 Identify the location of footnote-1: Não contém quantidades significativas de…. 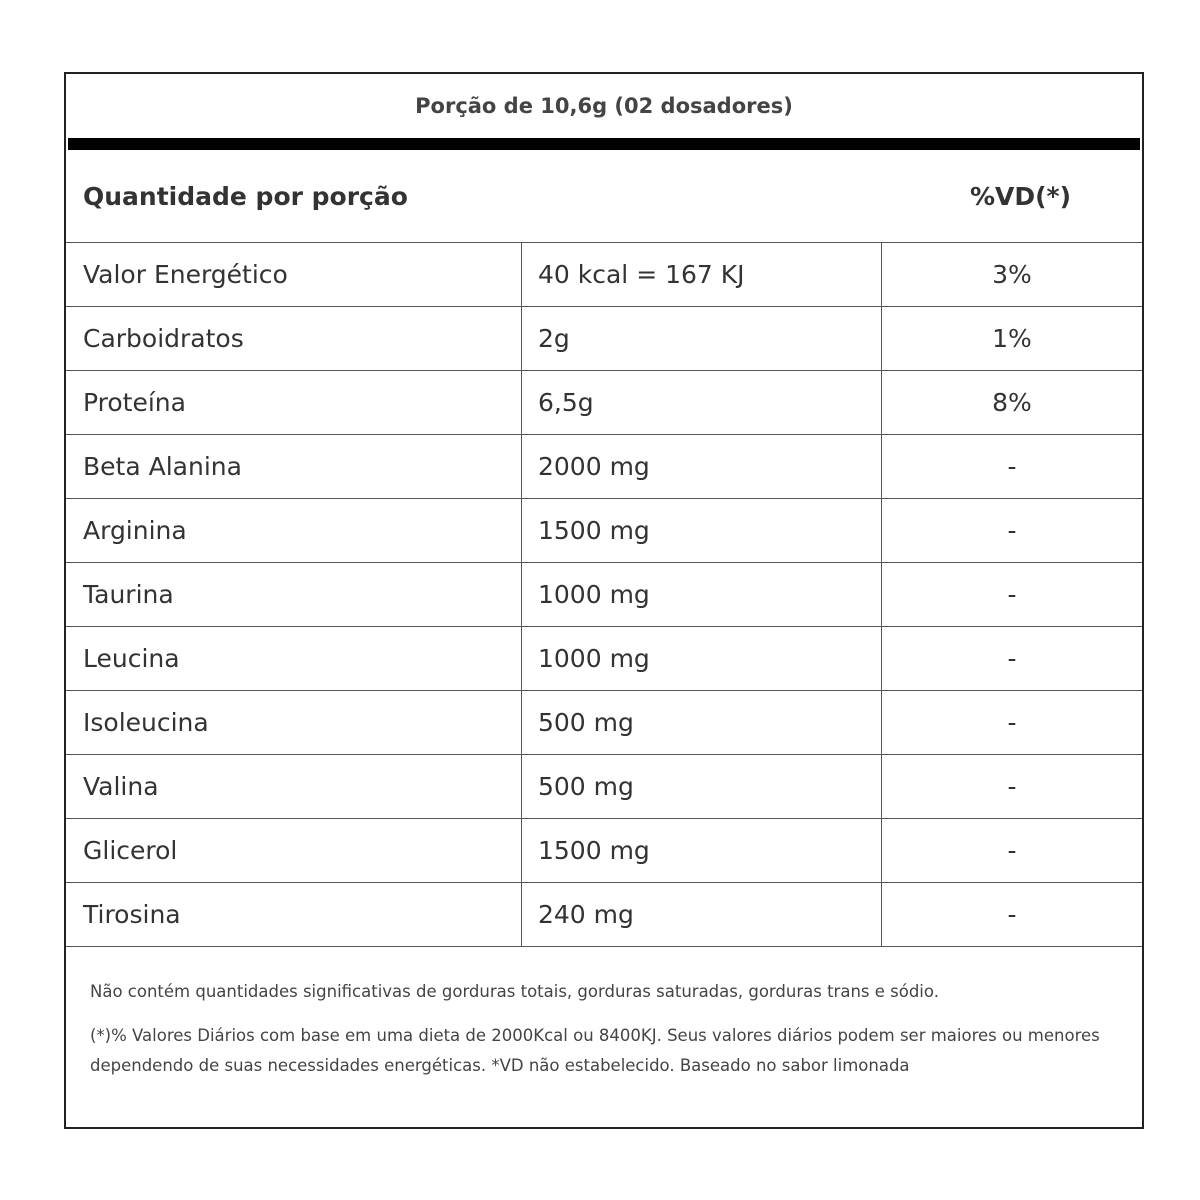
(514, 991).